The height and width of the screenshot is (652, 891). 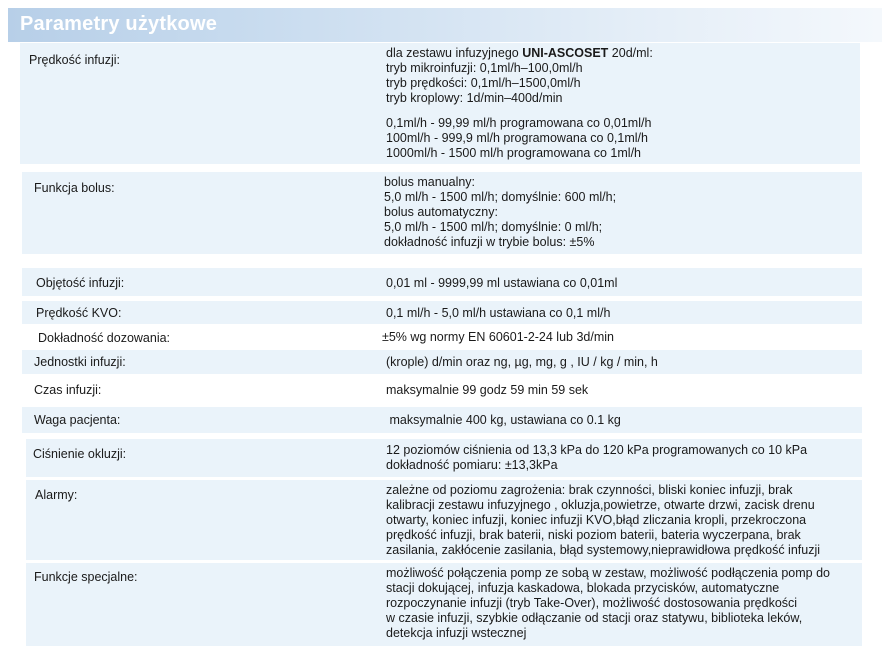 What do you see at coordinates (104, 338) in the screenshot?
I see `param-label: Dokładność dozowania:` at bounding box center [104, 338].